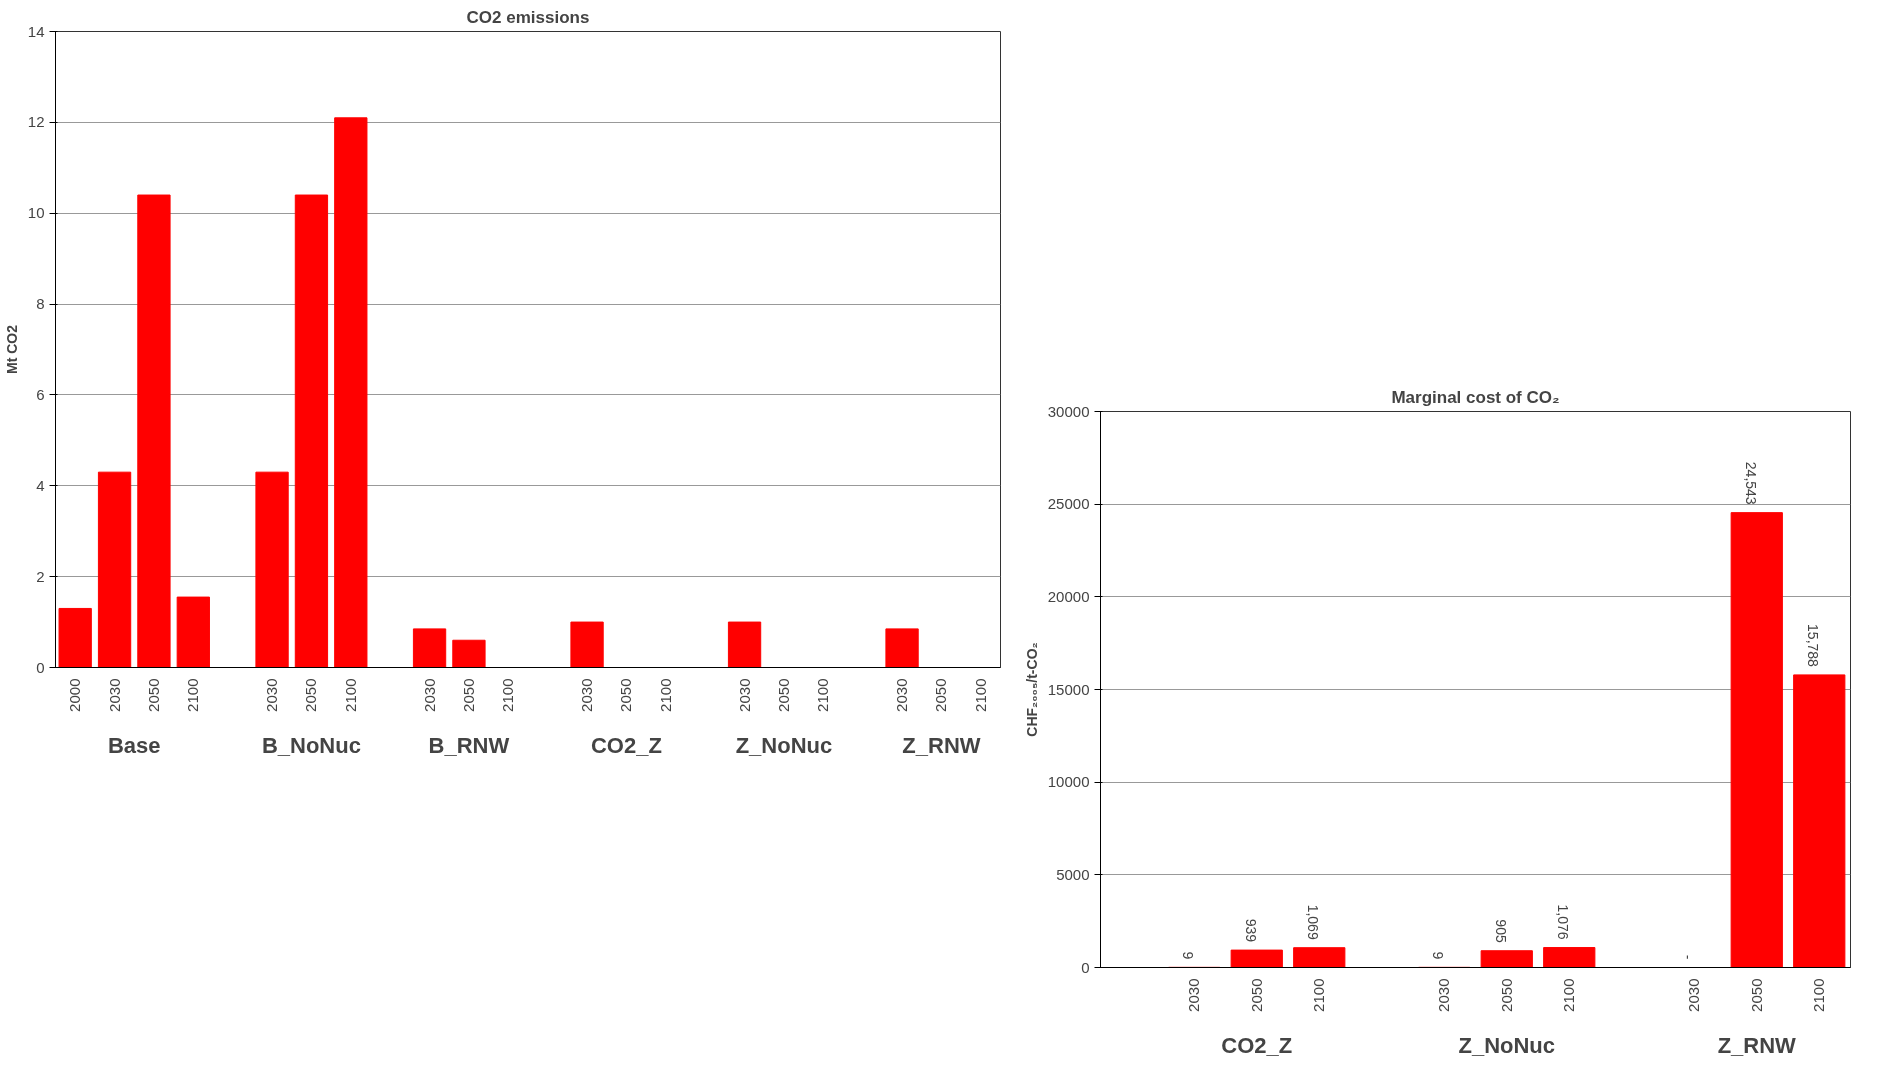 Image resolution: width=1881 pixels, height=1068 pixels. I want to click on data-label: 1,069, so click(1313, 922).